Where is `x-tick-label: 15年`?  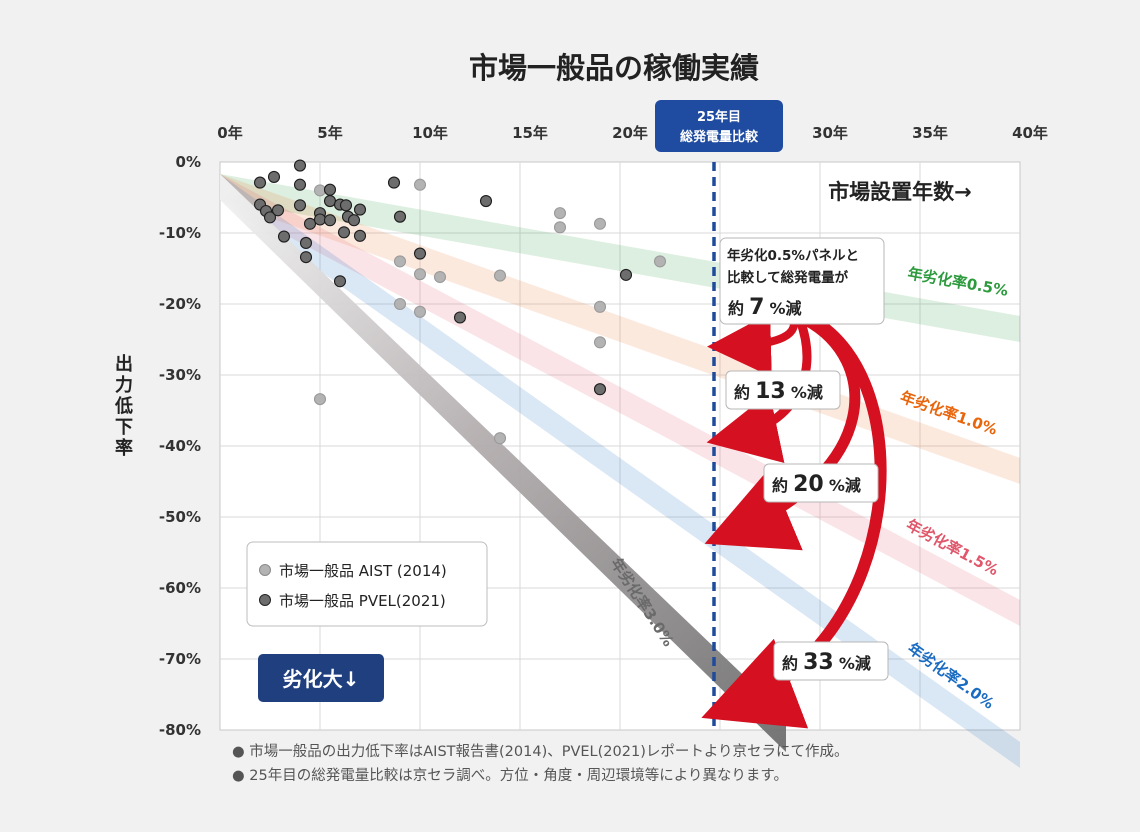
x-tick-label: 15年 is located at coordinates (530, 133).